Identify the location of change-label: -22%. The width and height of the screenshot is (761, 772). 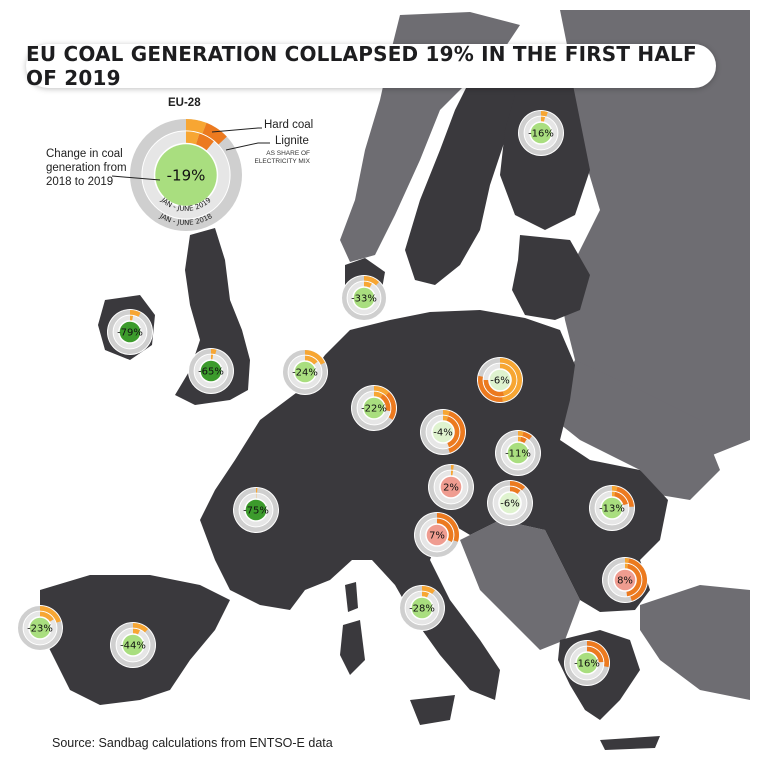
(374, 409).